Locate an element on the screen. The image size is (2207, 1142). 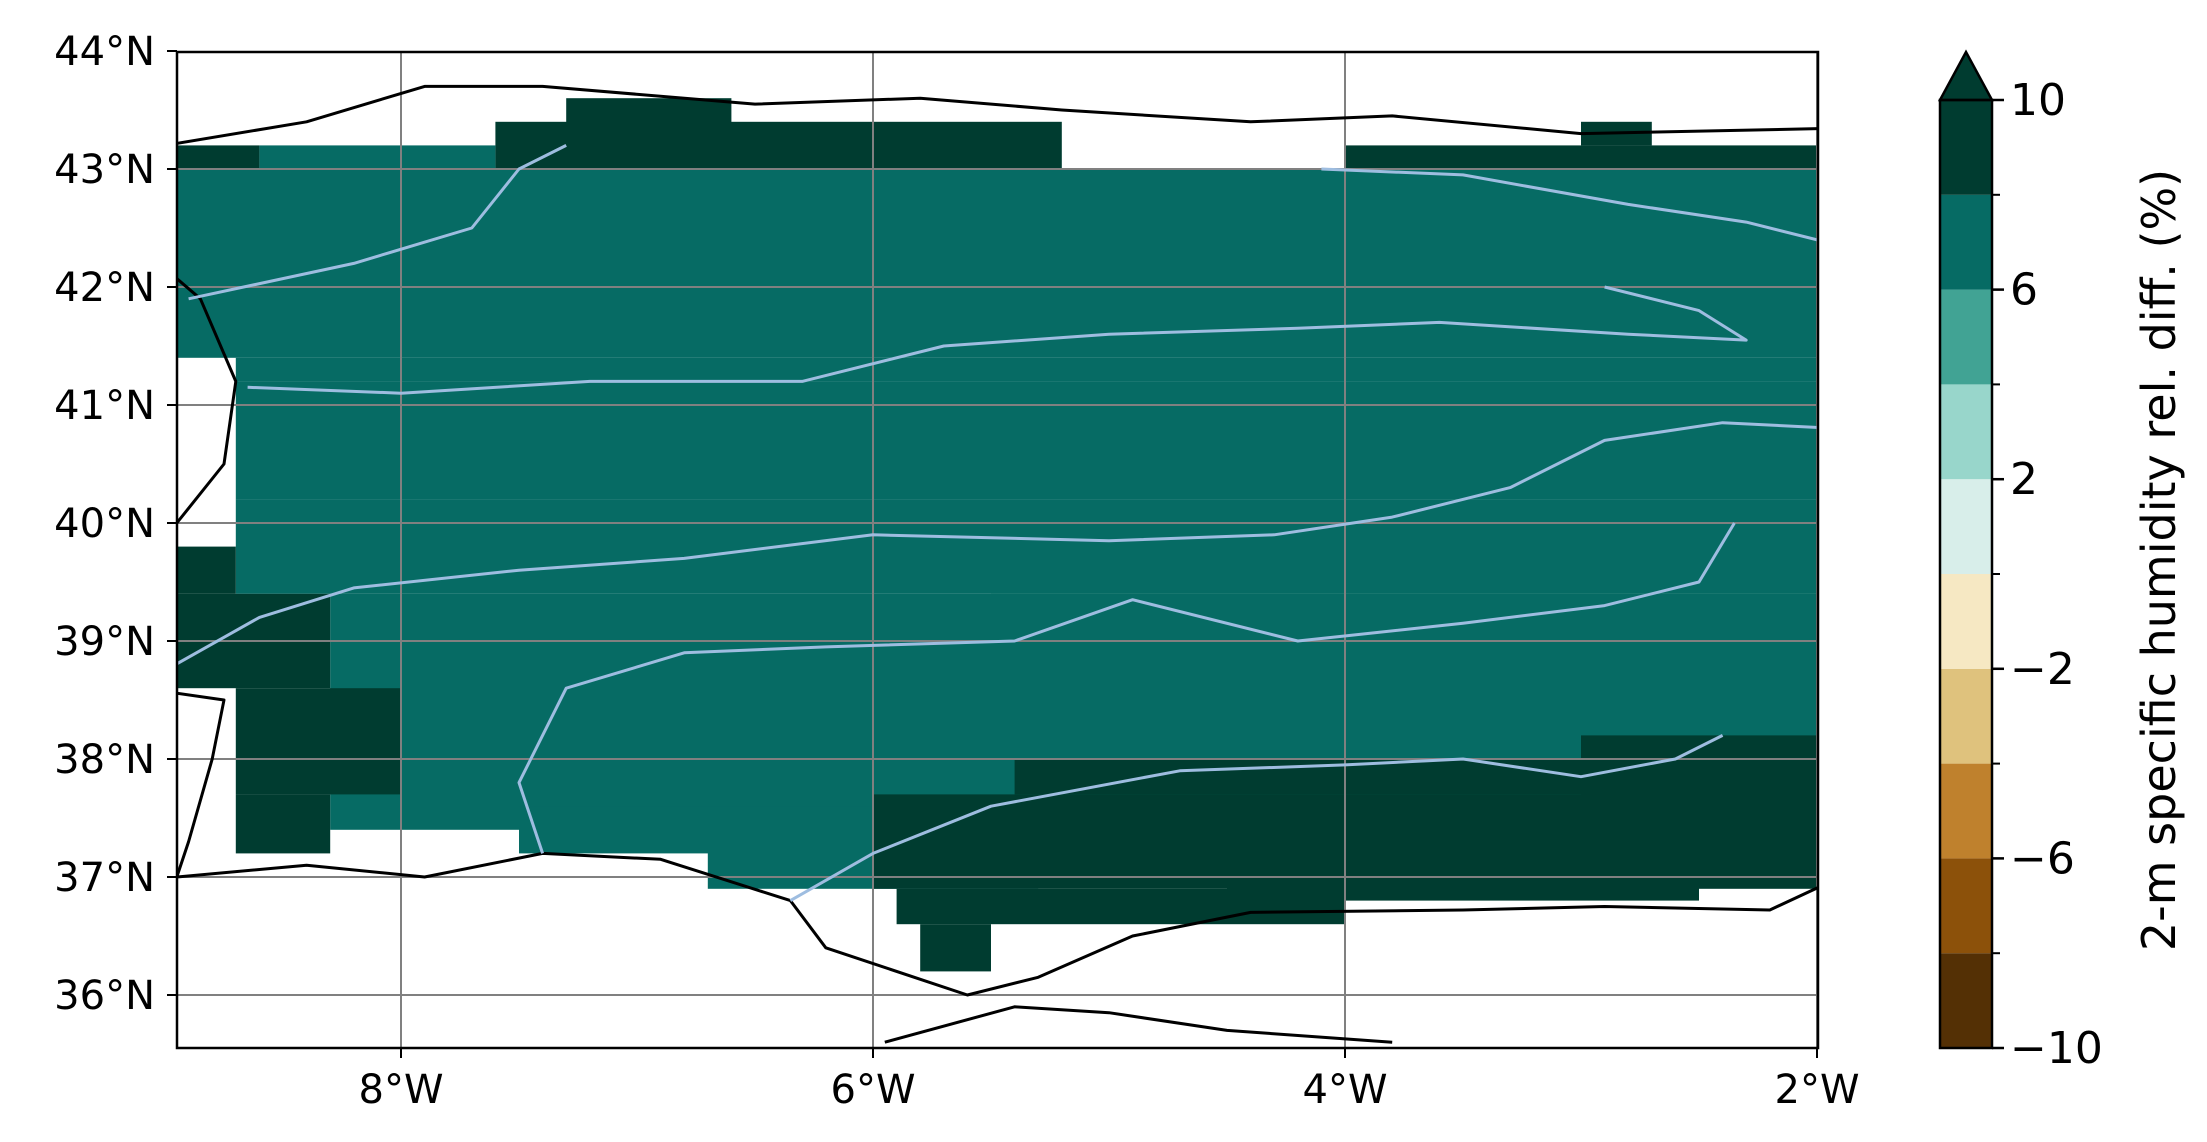
latitude-tick-label: 37°N is located at coordinates (104, 878).